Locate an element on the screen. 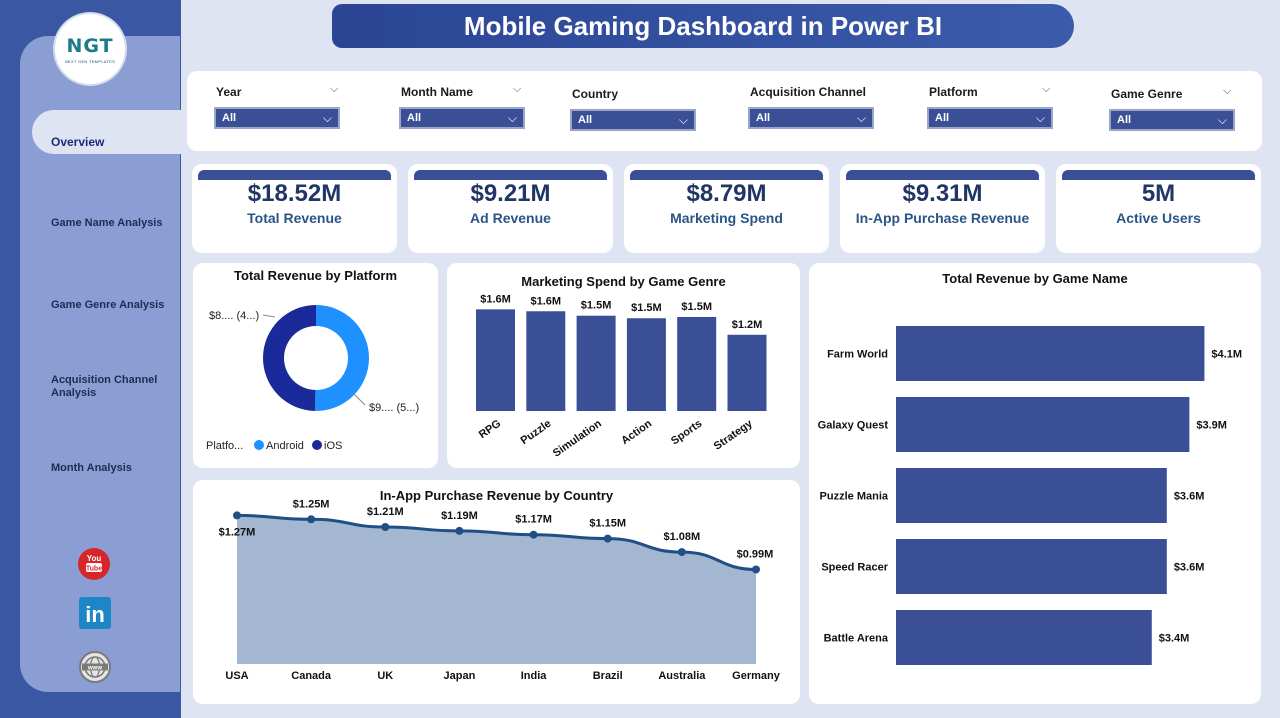 This screenshot has height=718, width=1280. kpi-label: Marketing Spend is located at coordinates (726, 218).